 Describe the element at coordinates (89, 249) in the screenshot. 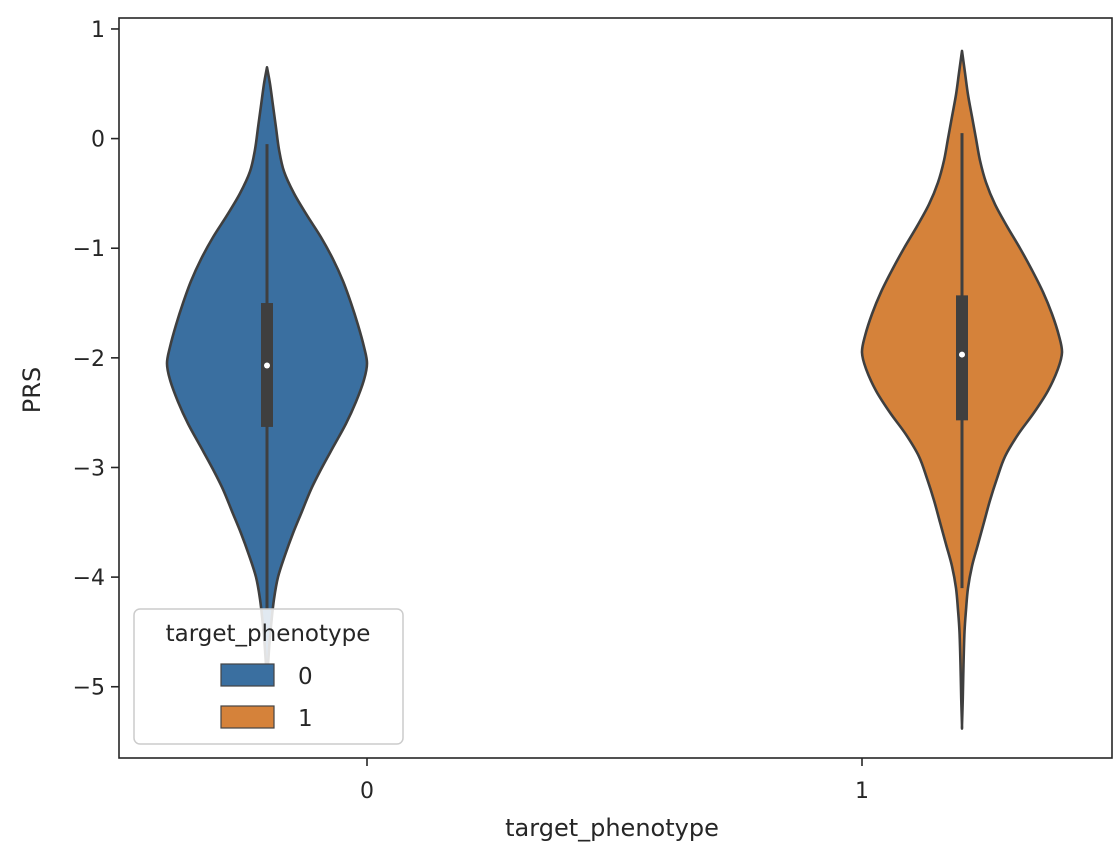

I see `y-tick-label: −1` at that location.